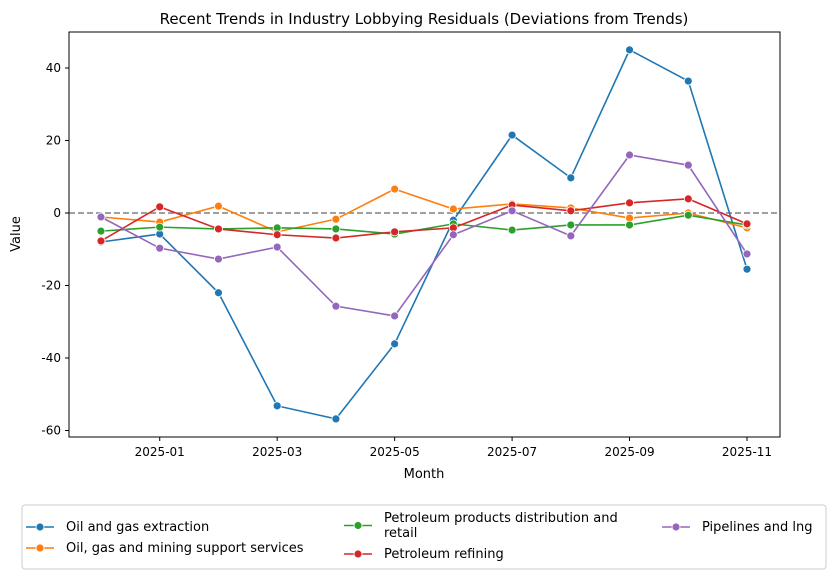 This screenshot has height=577, width=836. Describe the element at coordinates (757, 527) in the screenshot. I see `legend-label: Pipelines and lng` at that location.